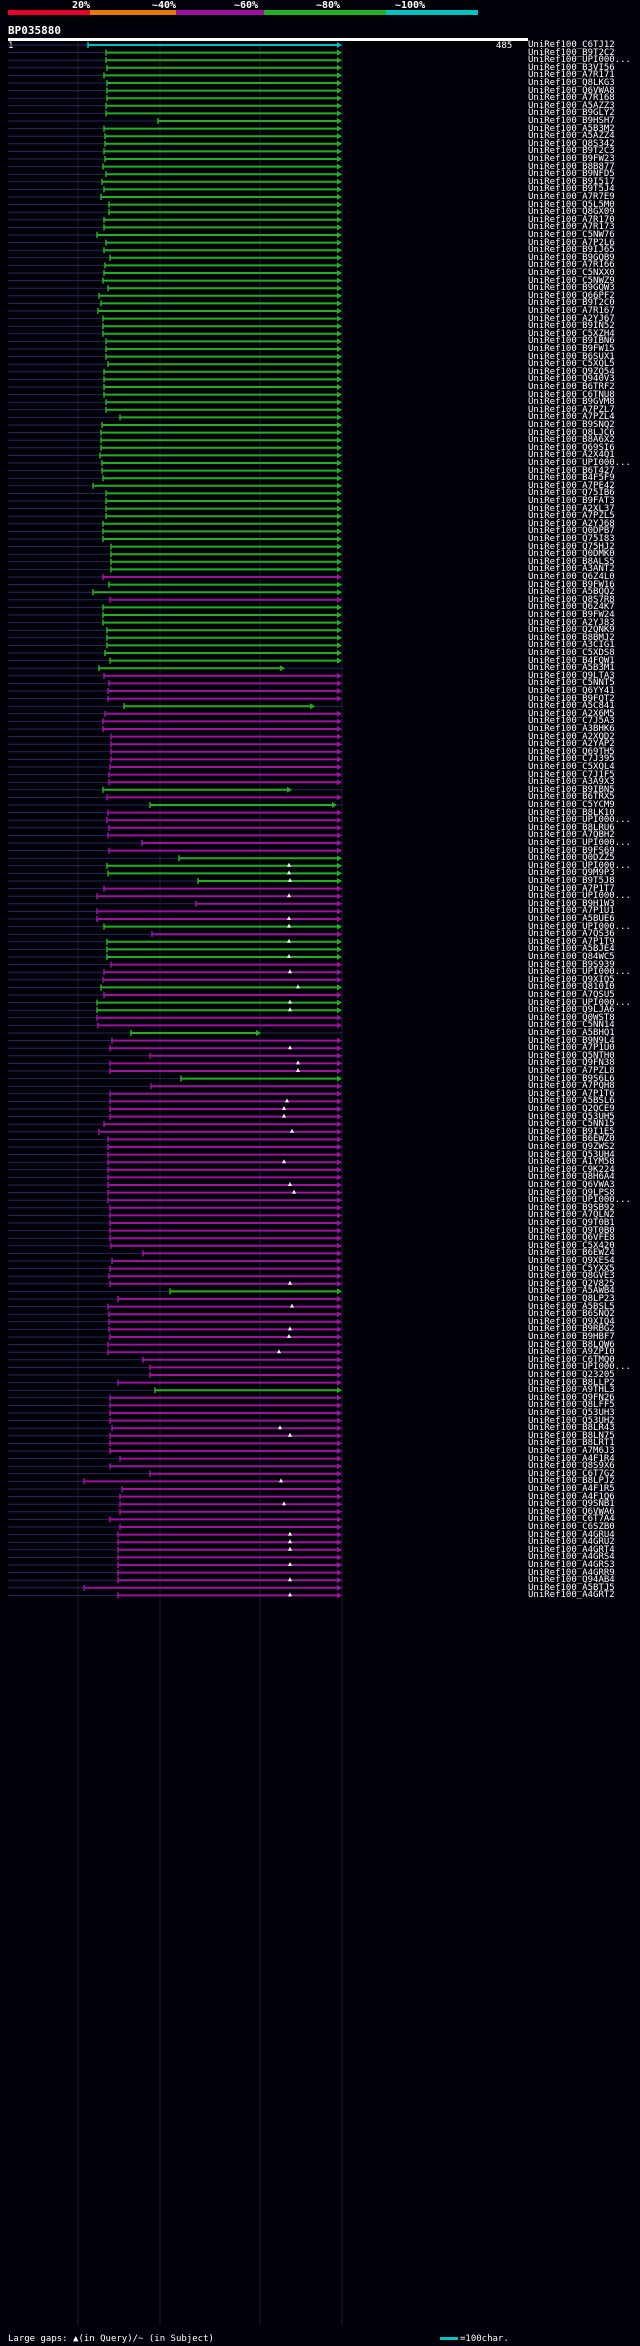 The height and width of the screenshot is (2346, 640). Describe the element at coordinates (571, 227) in the screenshot. I see `hit-link: UniRef100_A7R173` at that location.